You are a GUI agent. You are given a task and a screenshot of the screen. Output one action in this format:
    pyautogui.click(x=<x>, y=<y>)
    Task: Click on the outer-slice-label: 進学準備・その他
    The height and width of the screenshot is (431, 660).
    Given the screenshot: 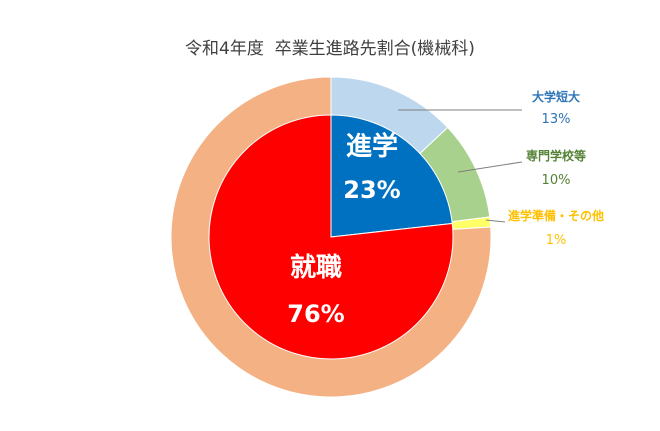 What is the action you would take?
    pyautogui.click(x=556, y=215)
    